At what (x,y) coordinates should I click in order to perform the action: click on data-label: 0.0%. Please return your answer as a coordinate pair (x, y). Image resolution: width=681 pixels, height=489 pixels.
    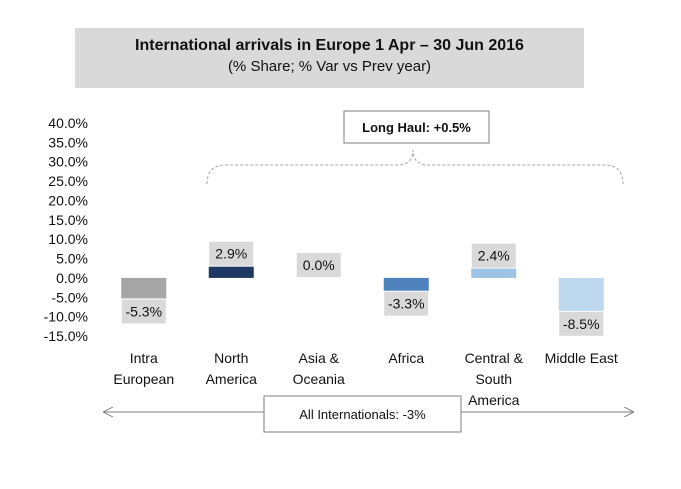
    Looking at the image, I should click on (319, 265).